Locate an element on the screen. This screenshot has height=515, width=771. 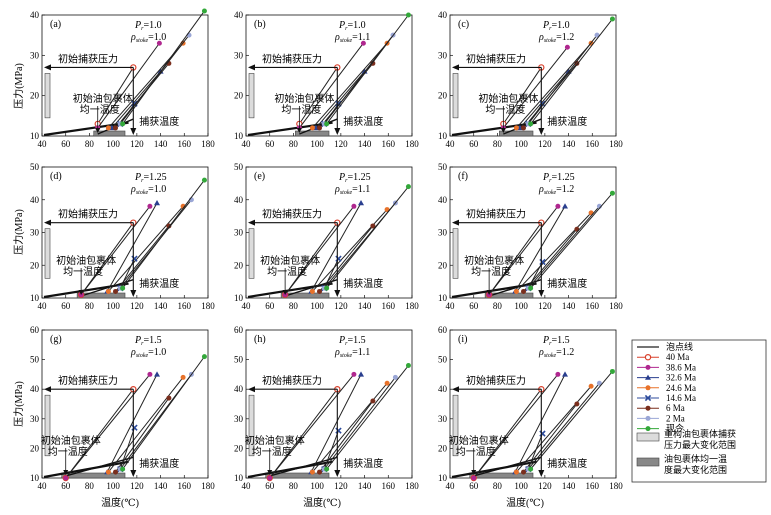
rho-label: ρstoke=1.2 is located at coordinates (556, 190).